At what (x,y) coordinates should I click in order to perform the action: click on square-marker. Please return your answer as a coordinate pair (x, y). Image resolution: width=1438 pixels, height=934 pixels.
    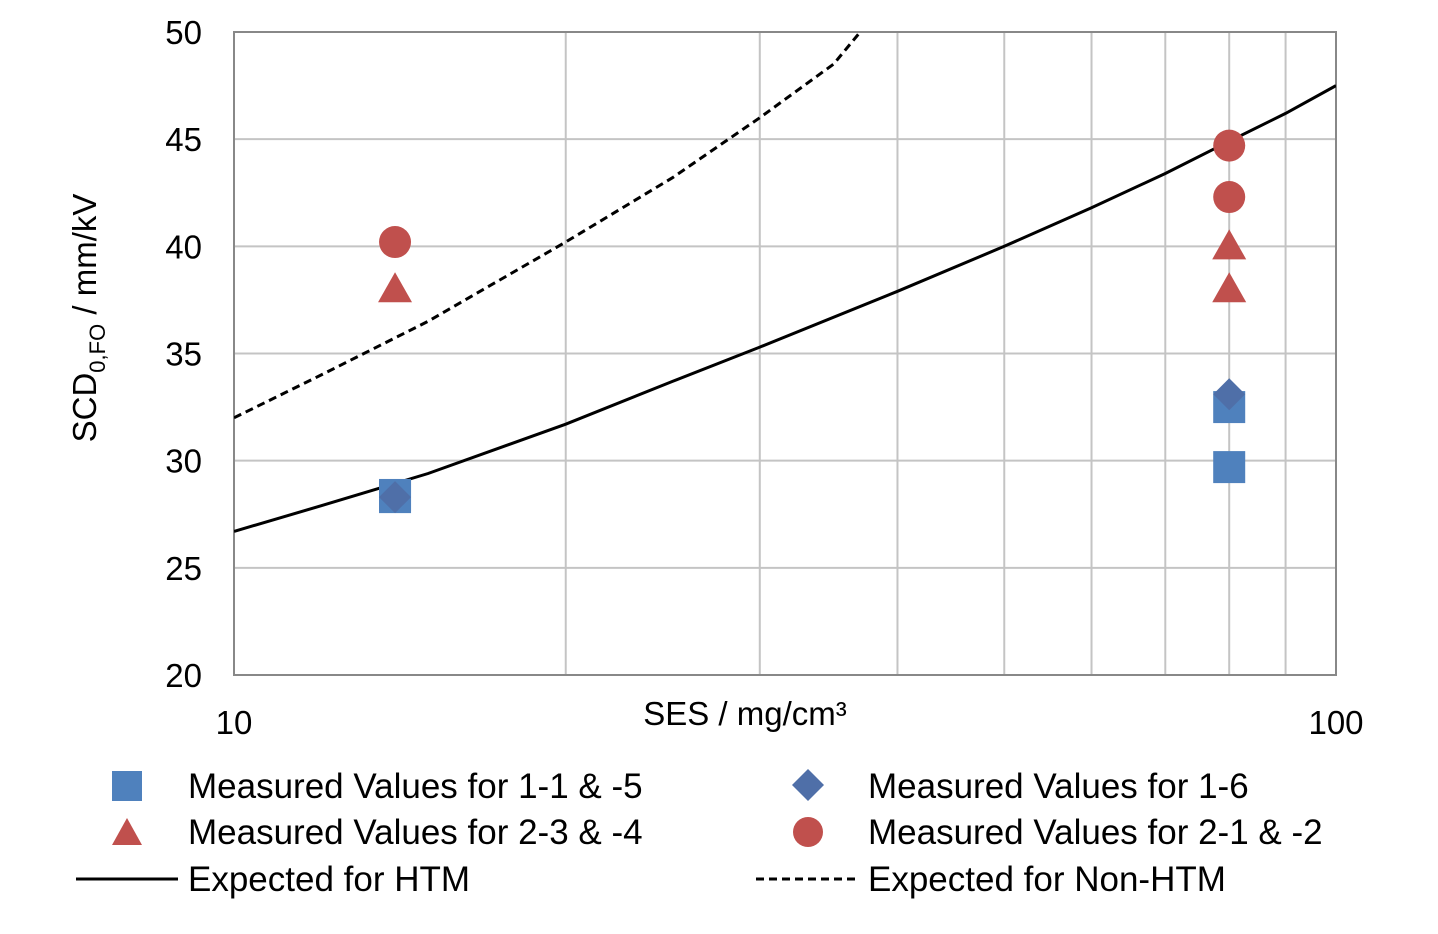
    Looking at the image, I should click on (1229, 467).